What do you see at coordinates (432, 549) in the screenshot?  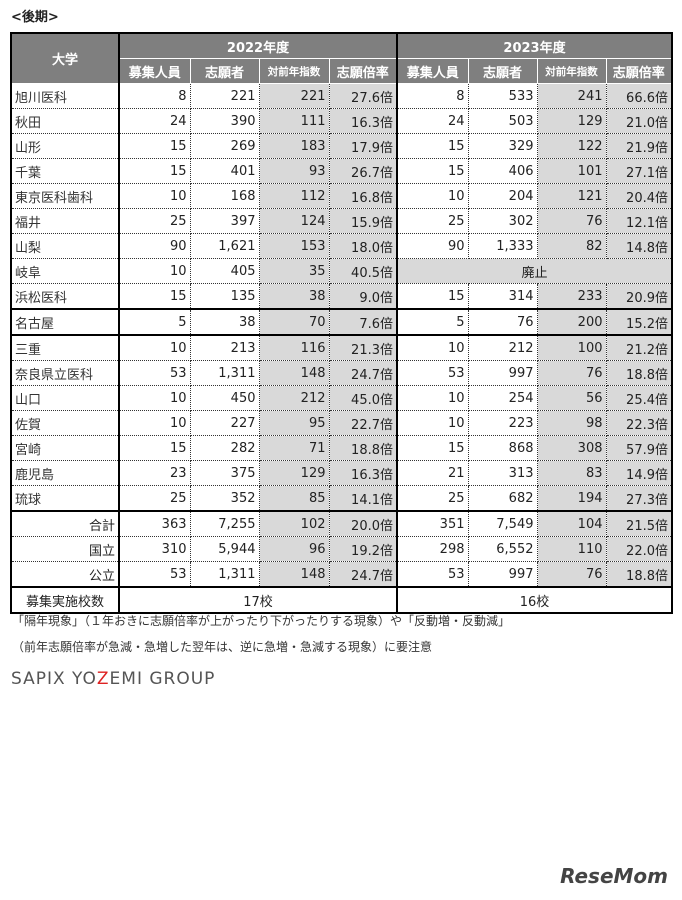 I see `cell: 298` at bounding box center [432, 549].